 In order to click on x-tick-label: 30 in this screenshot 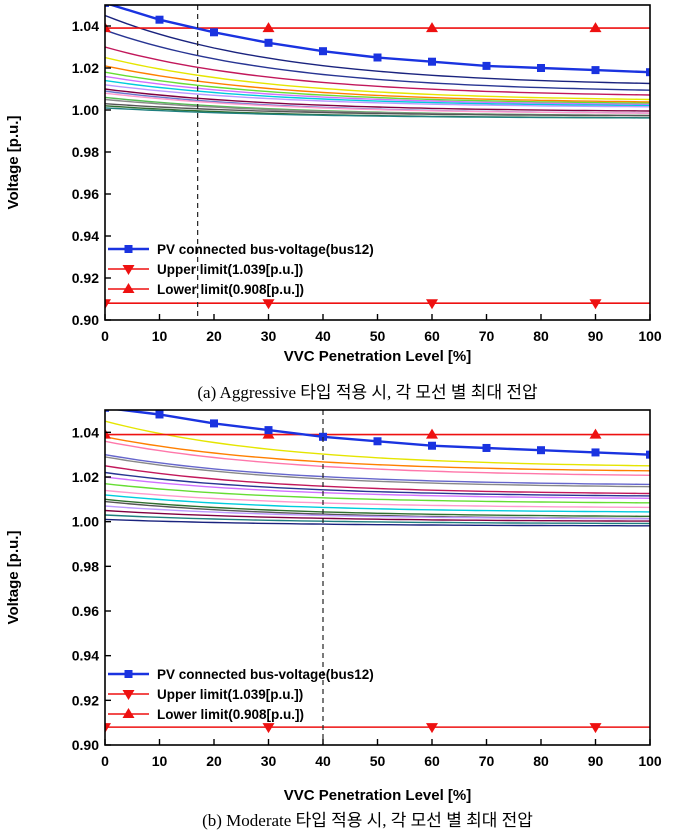, I will do `click(269, 761)`.